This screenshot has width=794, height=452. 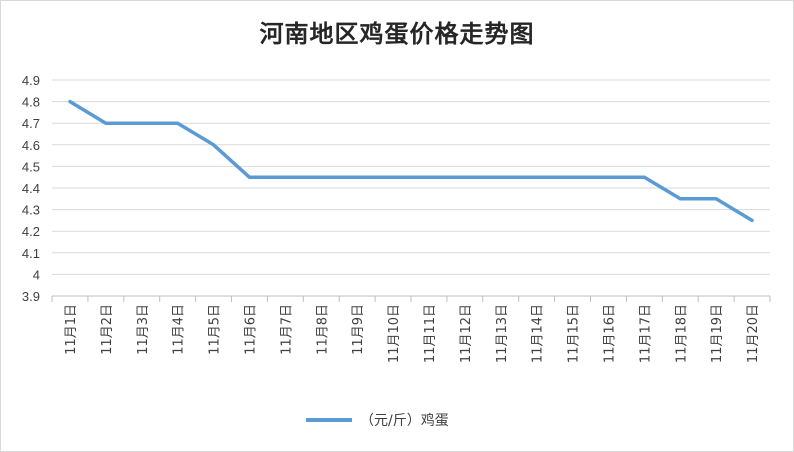 What do you see at coordinates (753, 333) in the screenshot?
I see `x-tick-label: 11月20日` at bounding box center [753, 333].